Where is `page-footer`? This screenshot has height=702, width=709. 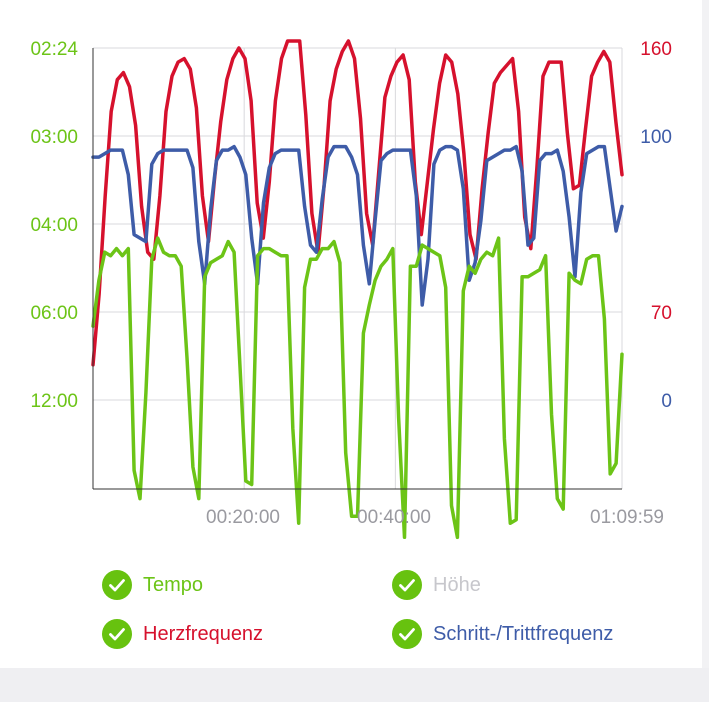 page-footer is located at coordinates (354, 685).